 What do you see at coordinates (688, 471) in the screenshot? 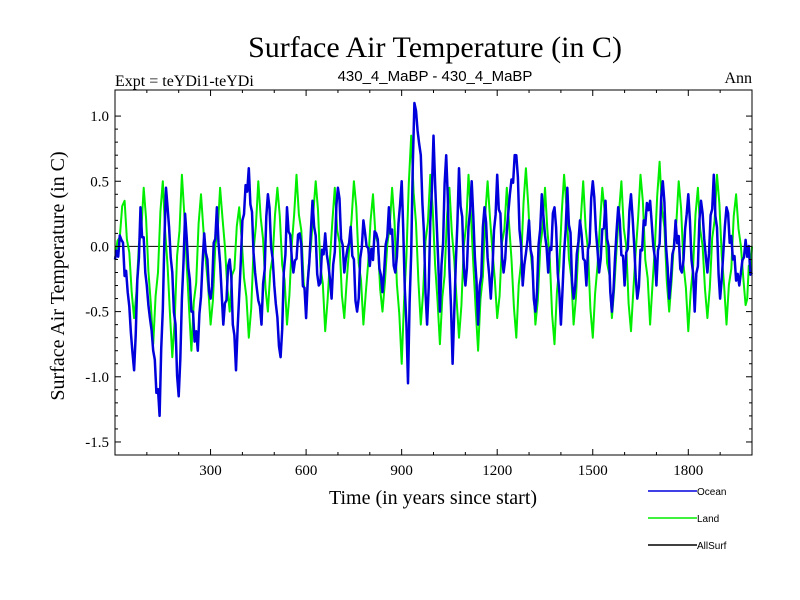
I see `x-tick-label: 1800` at bounding box center [688, 471].